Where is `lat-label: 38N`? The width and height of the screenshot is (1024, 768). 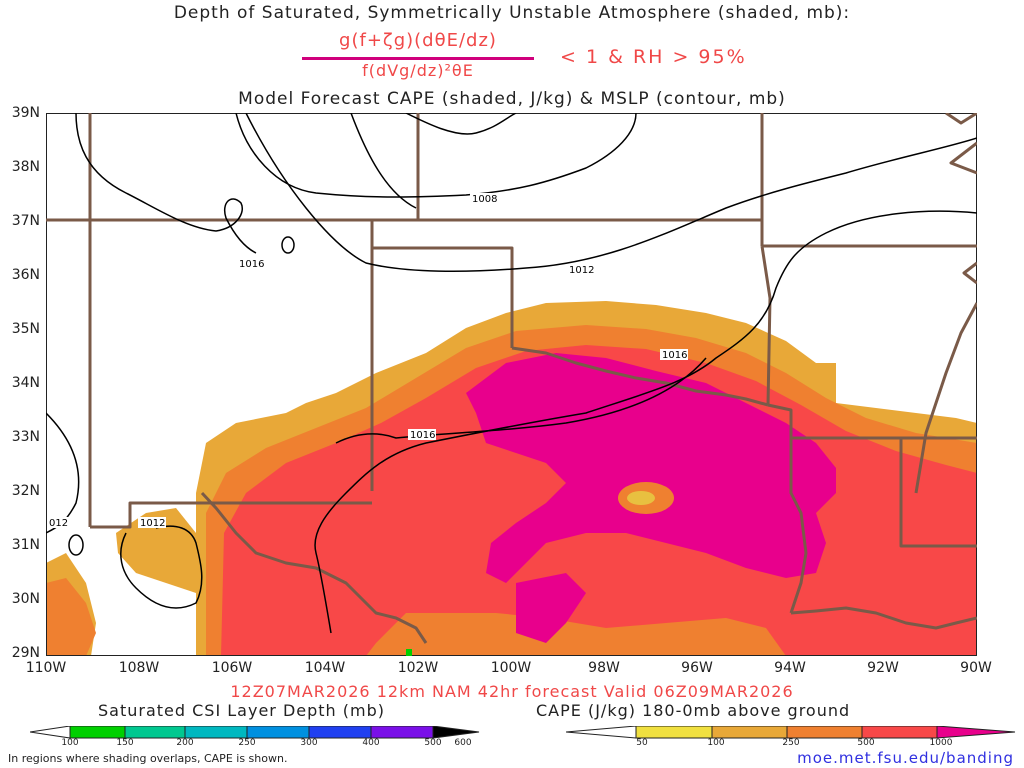 lat-label: 38N is located at coordinates (25, 167).